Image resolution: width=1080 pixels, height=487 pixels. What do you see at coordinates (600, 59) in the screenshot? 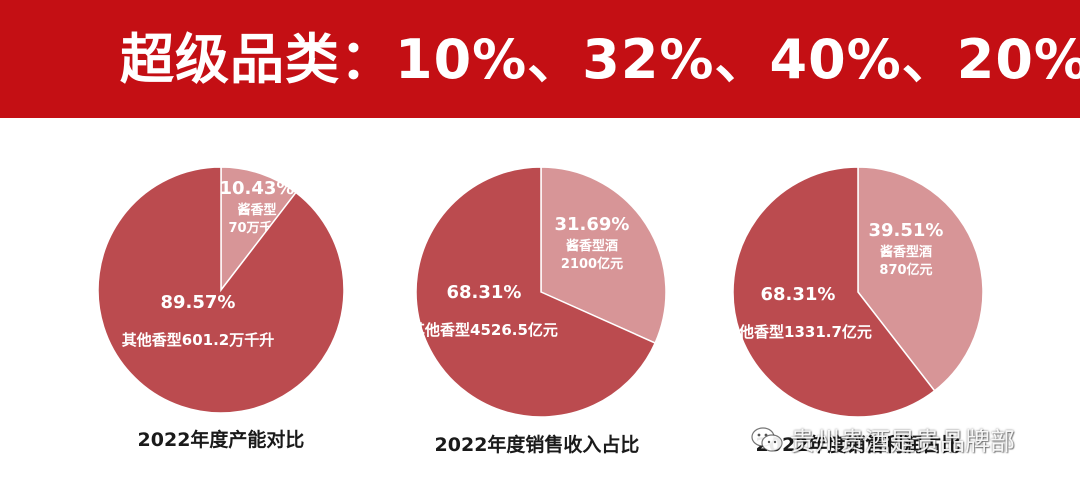
I see `banner-title: 超级品类：10%、32%、40%、20%` at bounding box center [600, 59].